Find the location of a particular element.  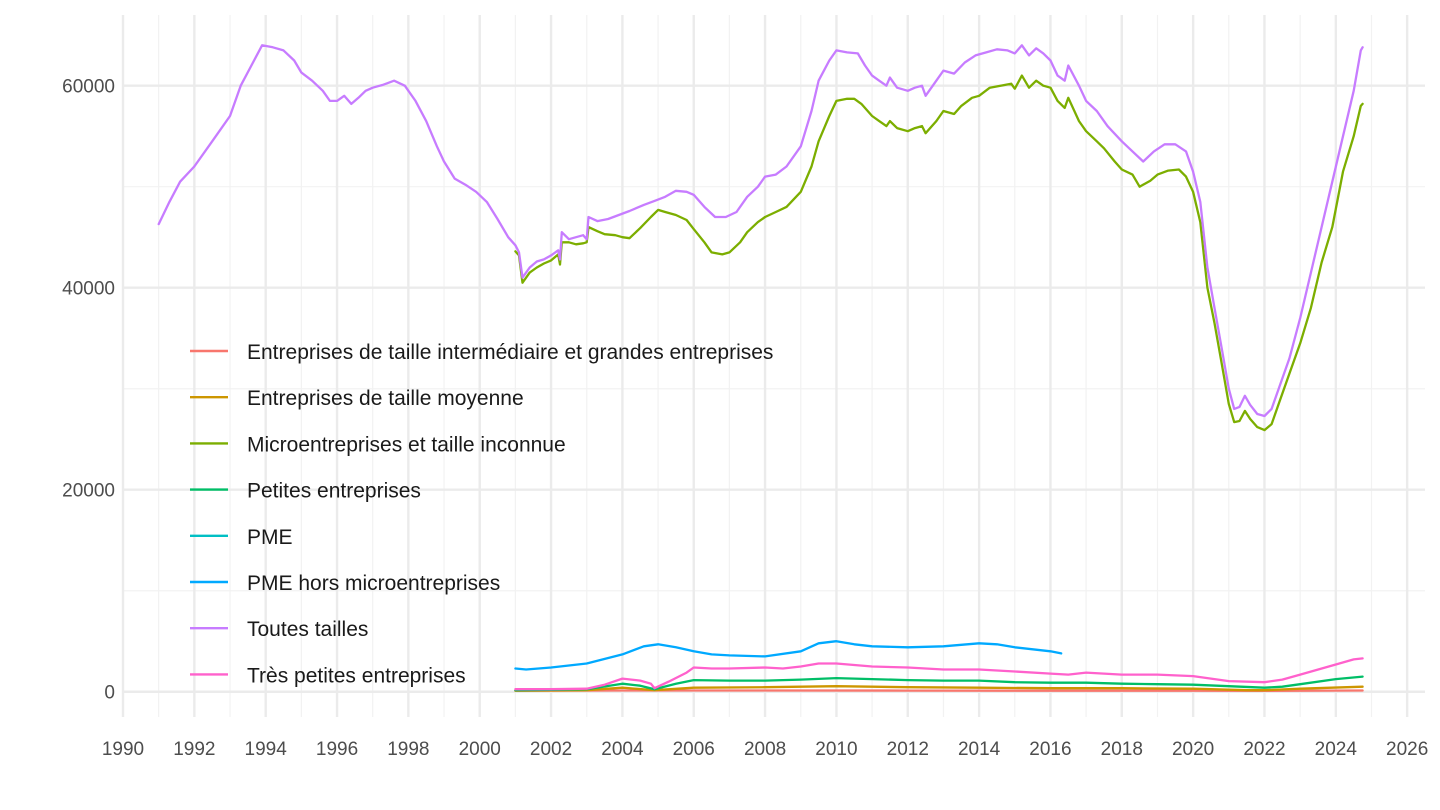

y-axis: 0 20000 40000 60000 is located at coordinates (88, 390).